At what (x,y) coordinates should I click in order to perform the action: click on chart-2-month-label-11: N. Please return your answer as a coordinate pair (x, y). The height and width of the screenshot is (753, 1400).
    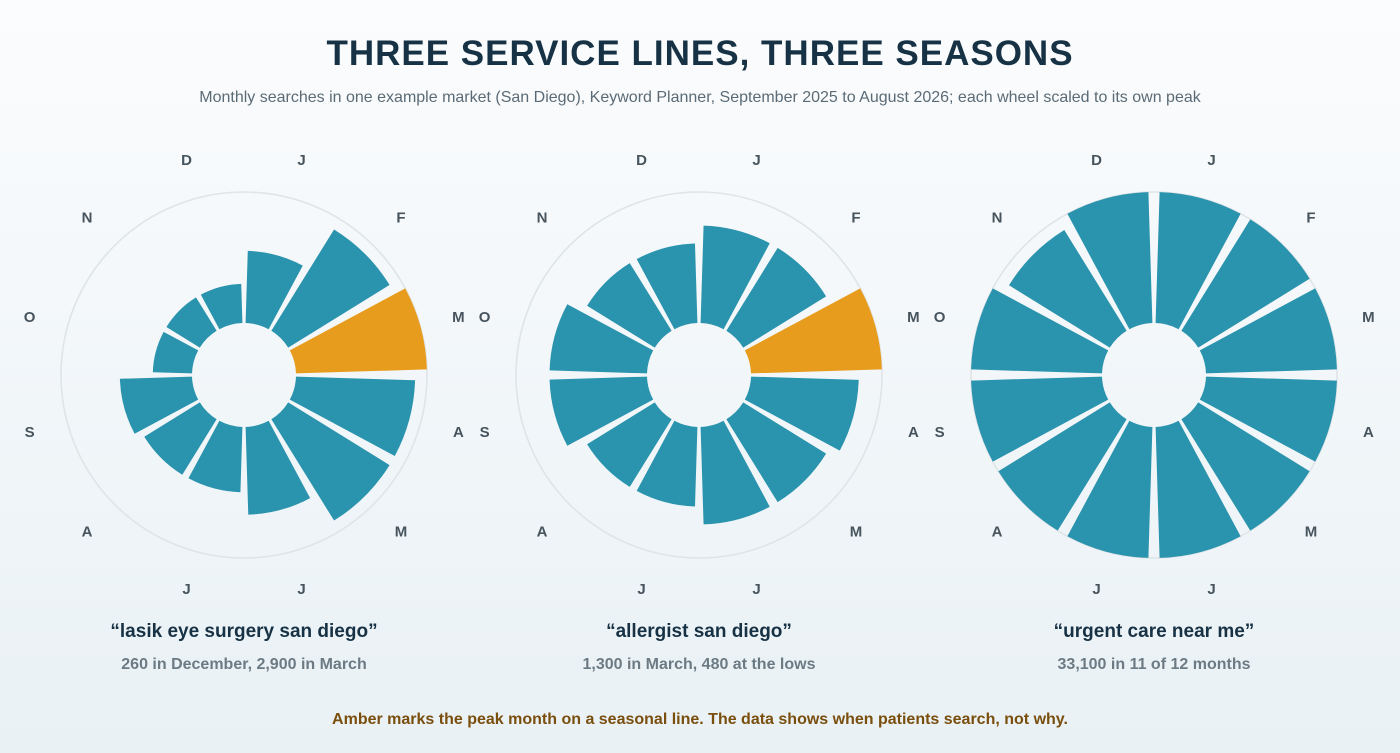
    Looking at the image, I should click on (542, 218).